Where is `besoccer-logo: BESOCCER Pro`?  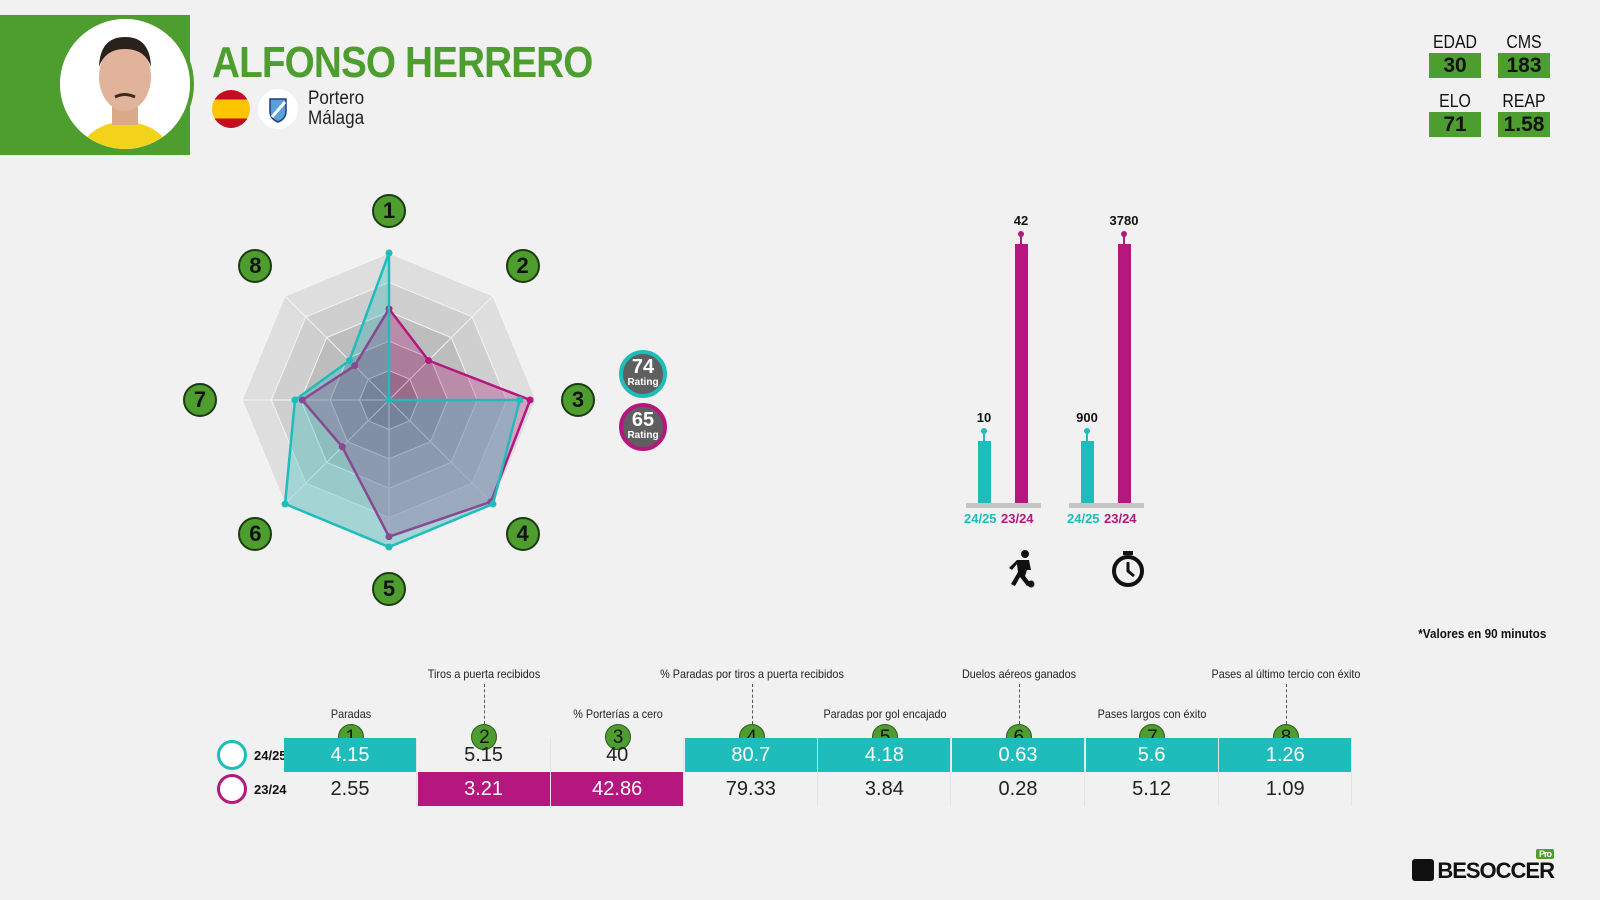 besoccer-logo: BESOCCER Pro is located at coordinates (1483, 866).